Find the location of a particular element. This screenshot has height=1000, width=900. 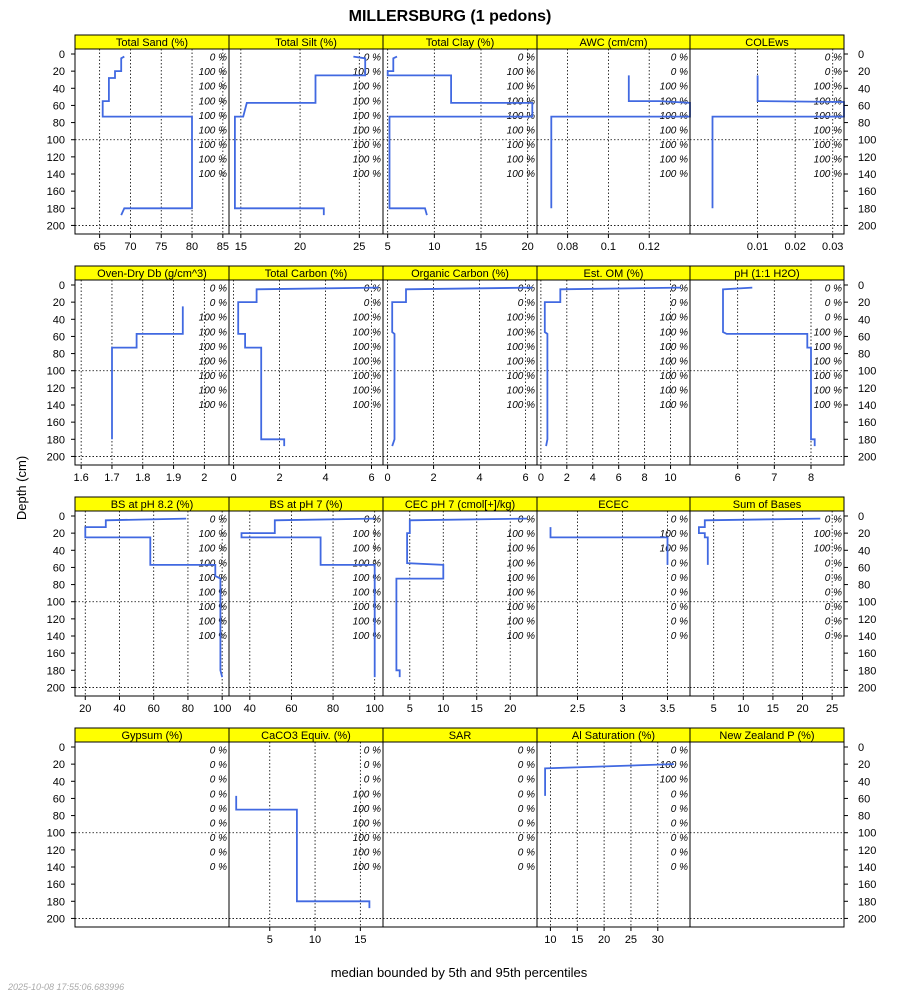

panel-title: Total Silt (%) is located at coordinates (306, 43).